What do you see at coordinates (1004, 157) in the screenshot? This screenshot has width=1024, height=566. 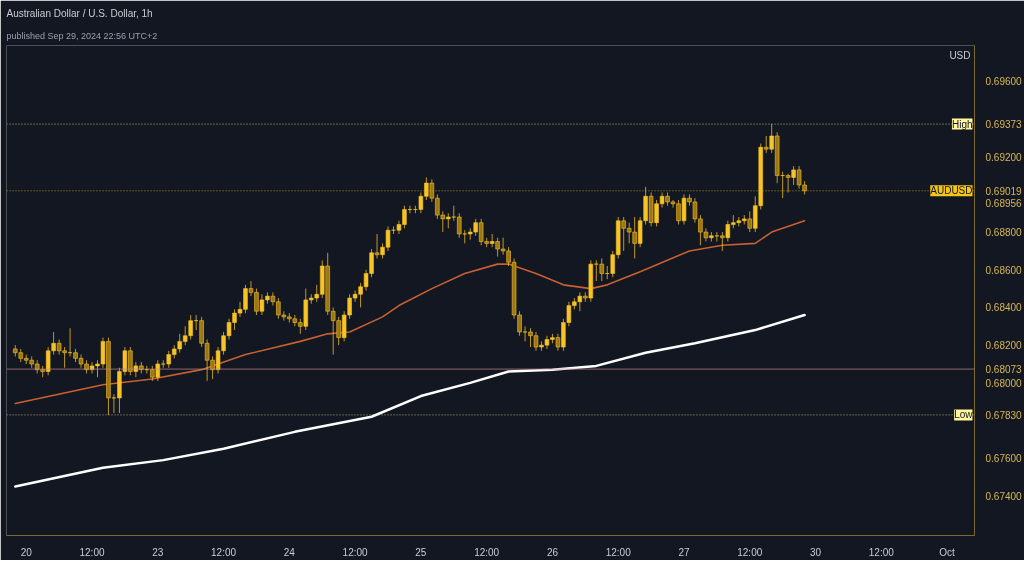 I see `y-tick-label: 0.69200` at bounding box center [1004, 157].